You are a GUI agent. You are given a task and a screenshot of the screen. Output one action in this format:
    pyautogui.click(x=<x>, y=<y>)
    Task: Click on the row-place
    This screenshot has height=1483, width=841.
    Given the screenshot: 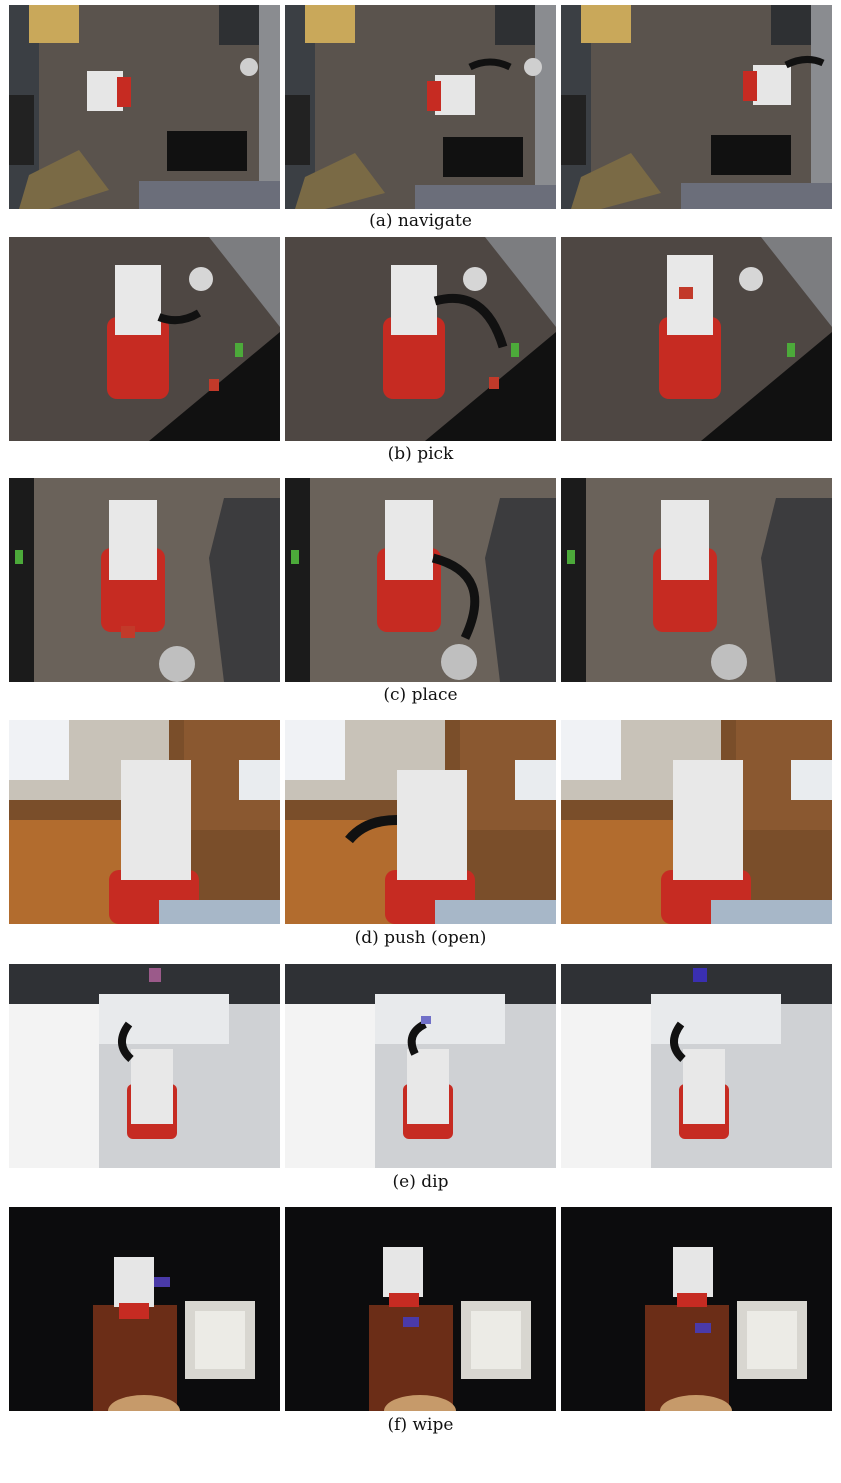 What is the action you would take?
    pyautogui.click(x=420, y=580)
    